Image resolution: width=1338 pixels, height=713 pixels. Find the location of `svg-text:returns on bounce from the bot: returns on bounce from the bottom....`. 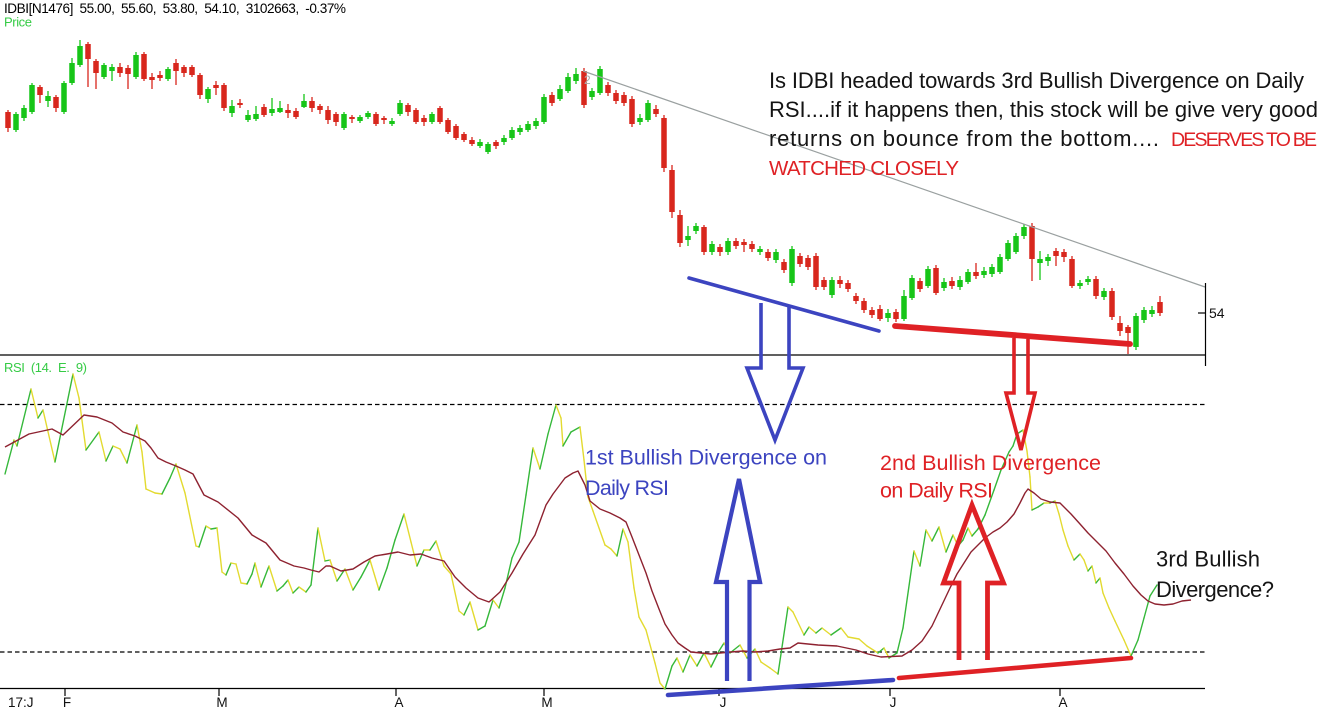

svg-text:returns on bounce from the bot: returns on bounce from the bottom.... is located at coordinates (964, 138).